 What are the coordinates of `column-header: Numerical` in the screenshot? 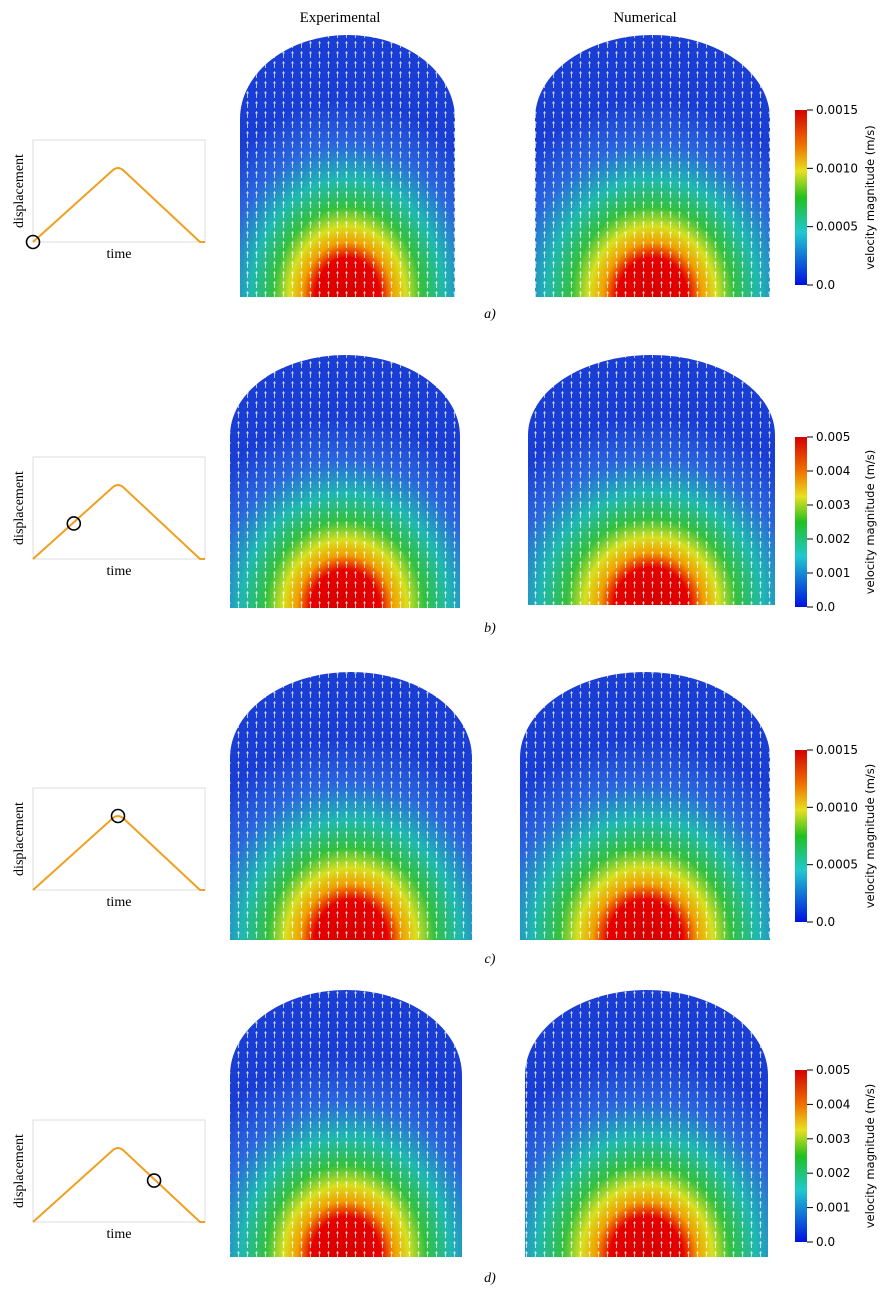 It's located at (644, 18).